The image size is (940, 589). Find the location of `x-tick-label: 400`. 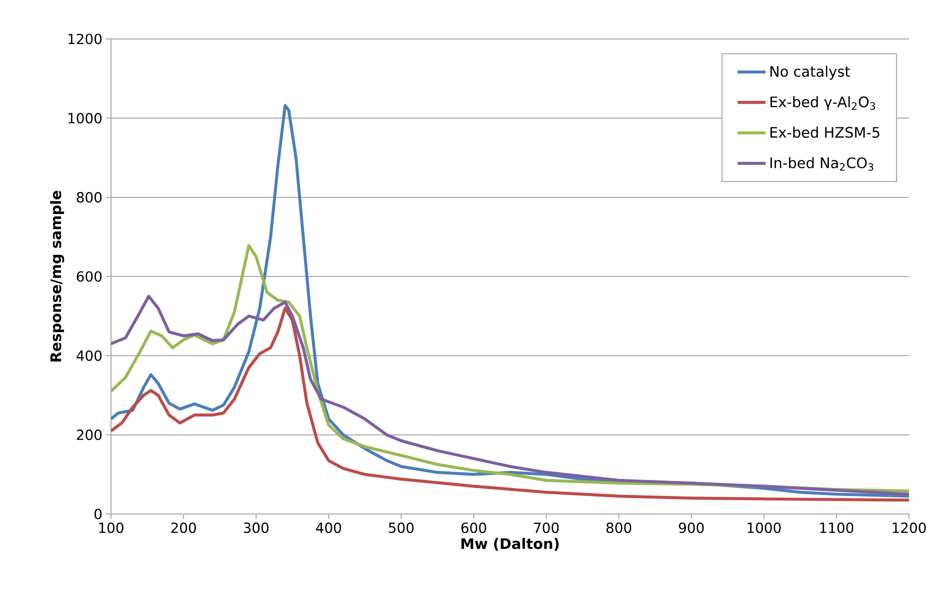

x-tick-label: 400 is located at coordinates (329, 528).